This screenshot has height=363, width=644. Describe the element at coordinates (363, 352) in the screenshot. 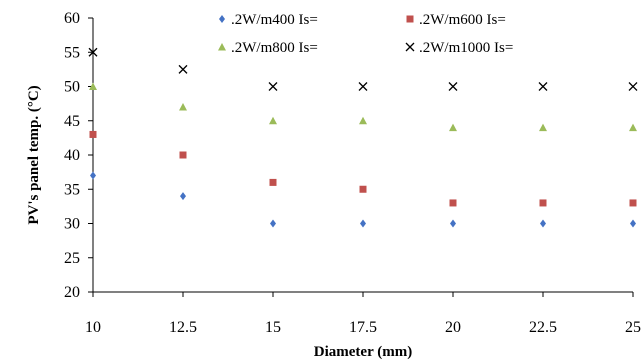

I see `x-axis-title: Diameter (mm)` at that location.